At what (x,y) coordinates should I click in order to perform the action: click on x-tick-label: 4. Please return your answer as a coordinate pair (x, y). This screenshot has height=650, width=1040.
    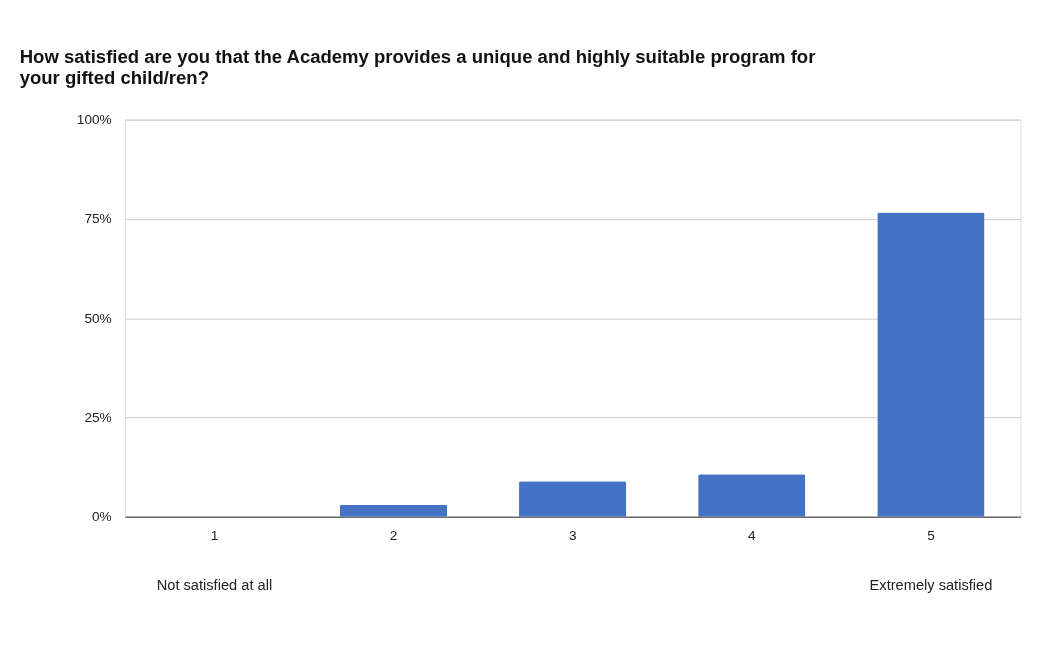
    Looking at the image, I should click on (752, 535).